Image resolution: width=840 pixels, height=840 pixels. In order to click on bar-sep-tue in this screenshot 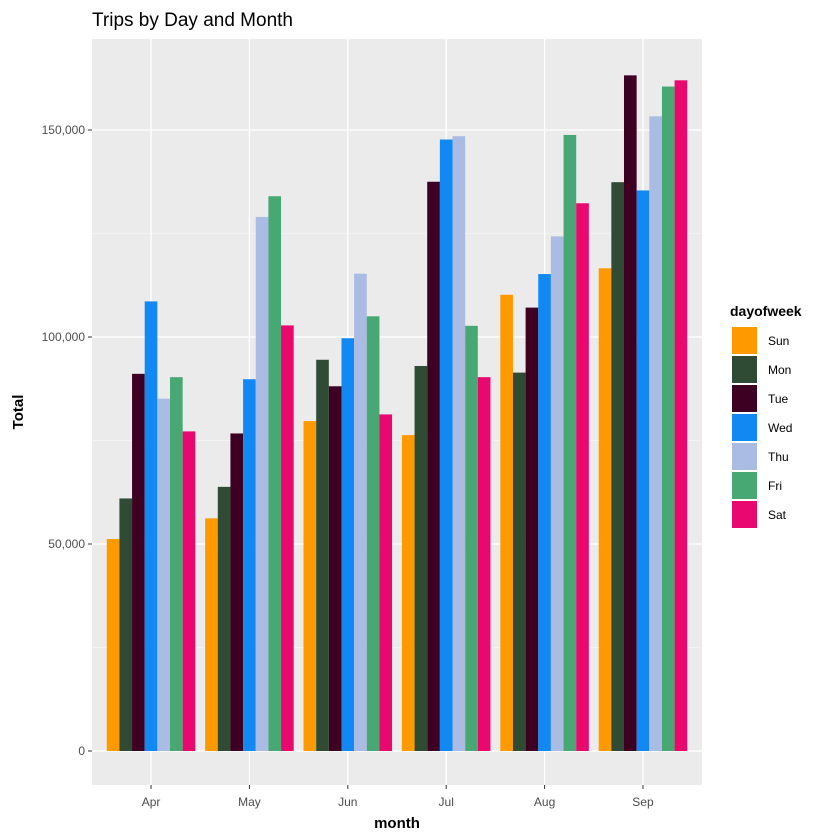, I will do `click(630, 413)`.